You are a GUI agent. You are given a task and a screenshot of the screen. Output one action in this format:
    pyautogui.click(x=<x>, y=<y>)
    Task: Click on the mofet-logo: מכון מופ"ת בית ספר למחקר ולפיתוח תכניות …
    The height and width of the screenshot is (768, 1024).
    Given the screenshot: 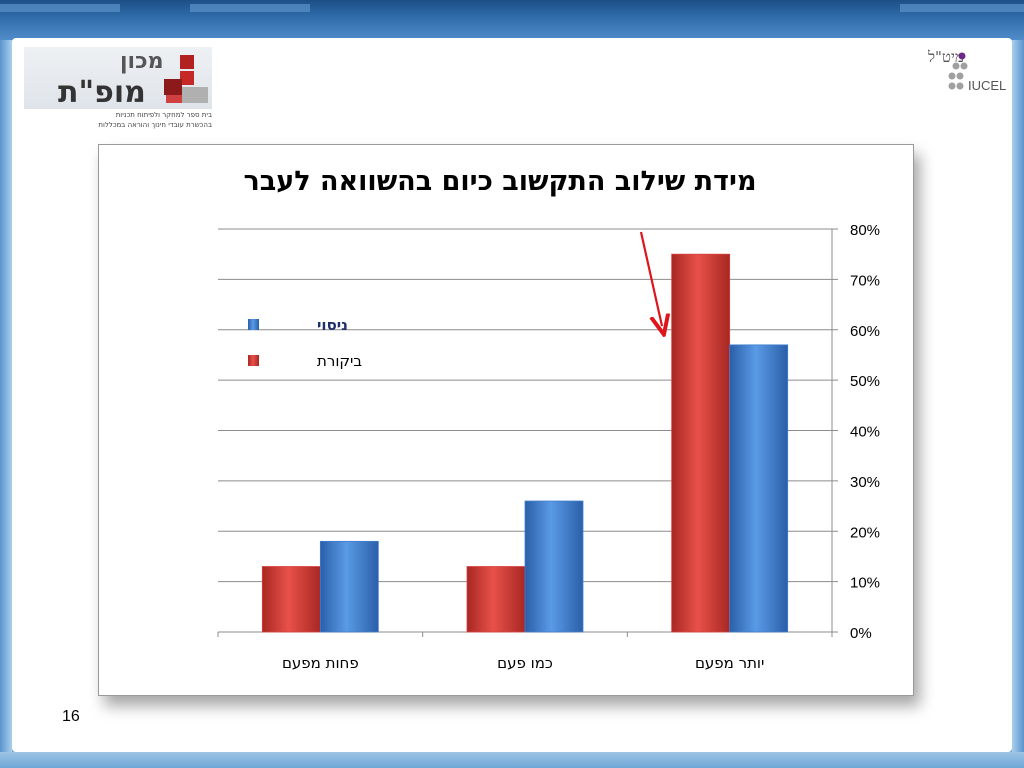 What is the action you would take?
    pyautogui.click(x=118, y=90)
    